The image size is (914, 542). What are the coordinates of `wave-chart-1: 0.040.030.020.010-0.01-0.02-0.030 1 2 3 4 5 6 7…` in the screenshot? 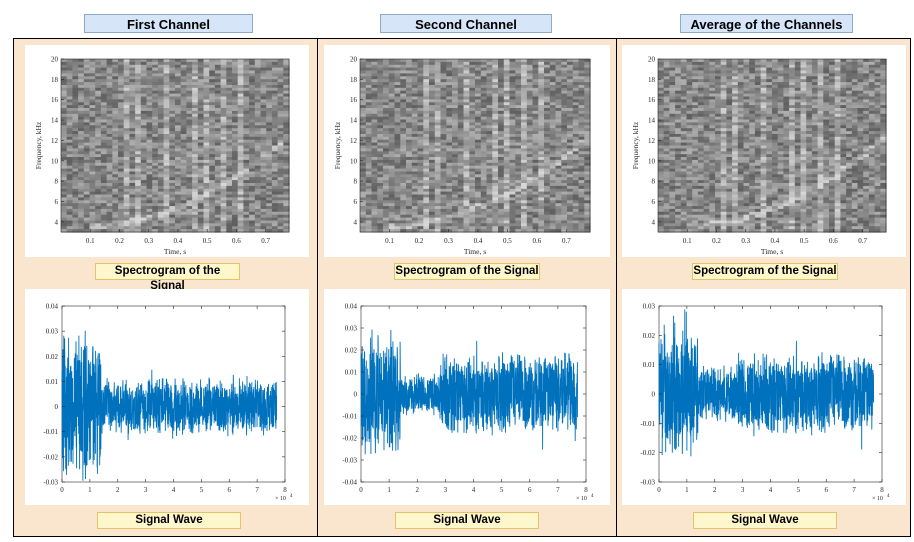 It's located at (168, 403).